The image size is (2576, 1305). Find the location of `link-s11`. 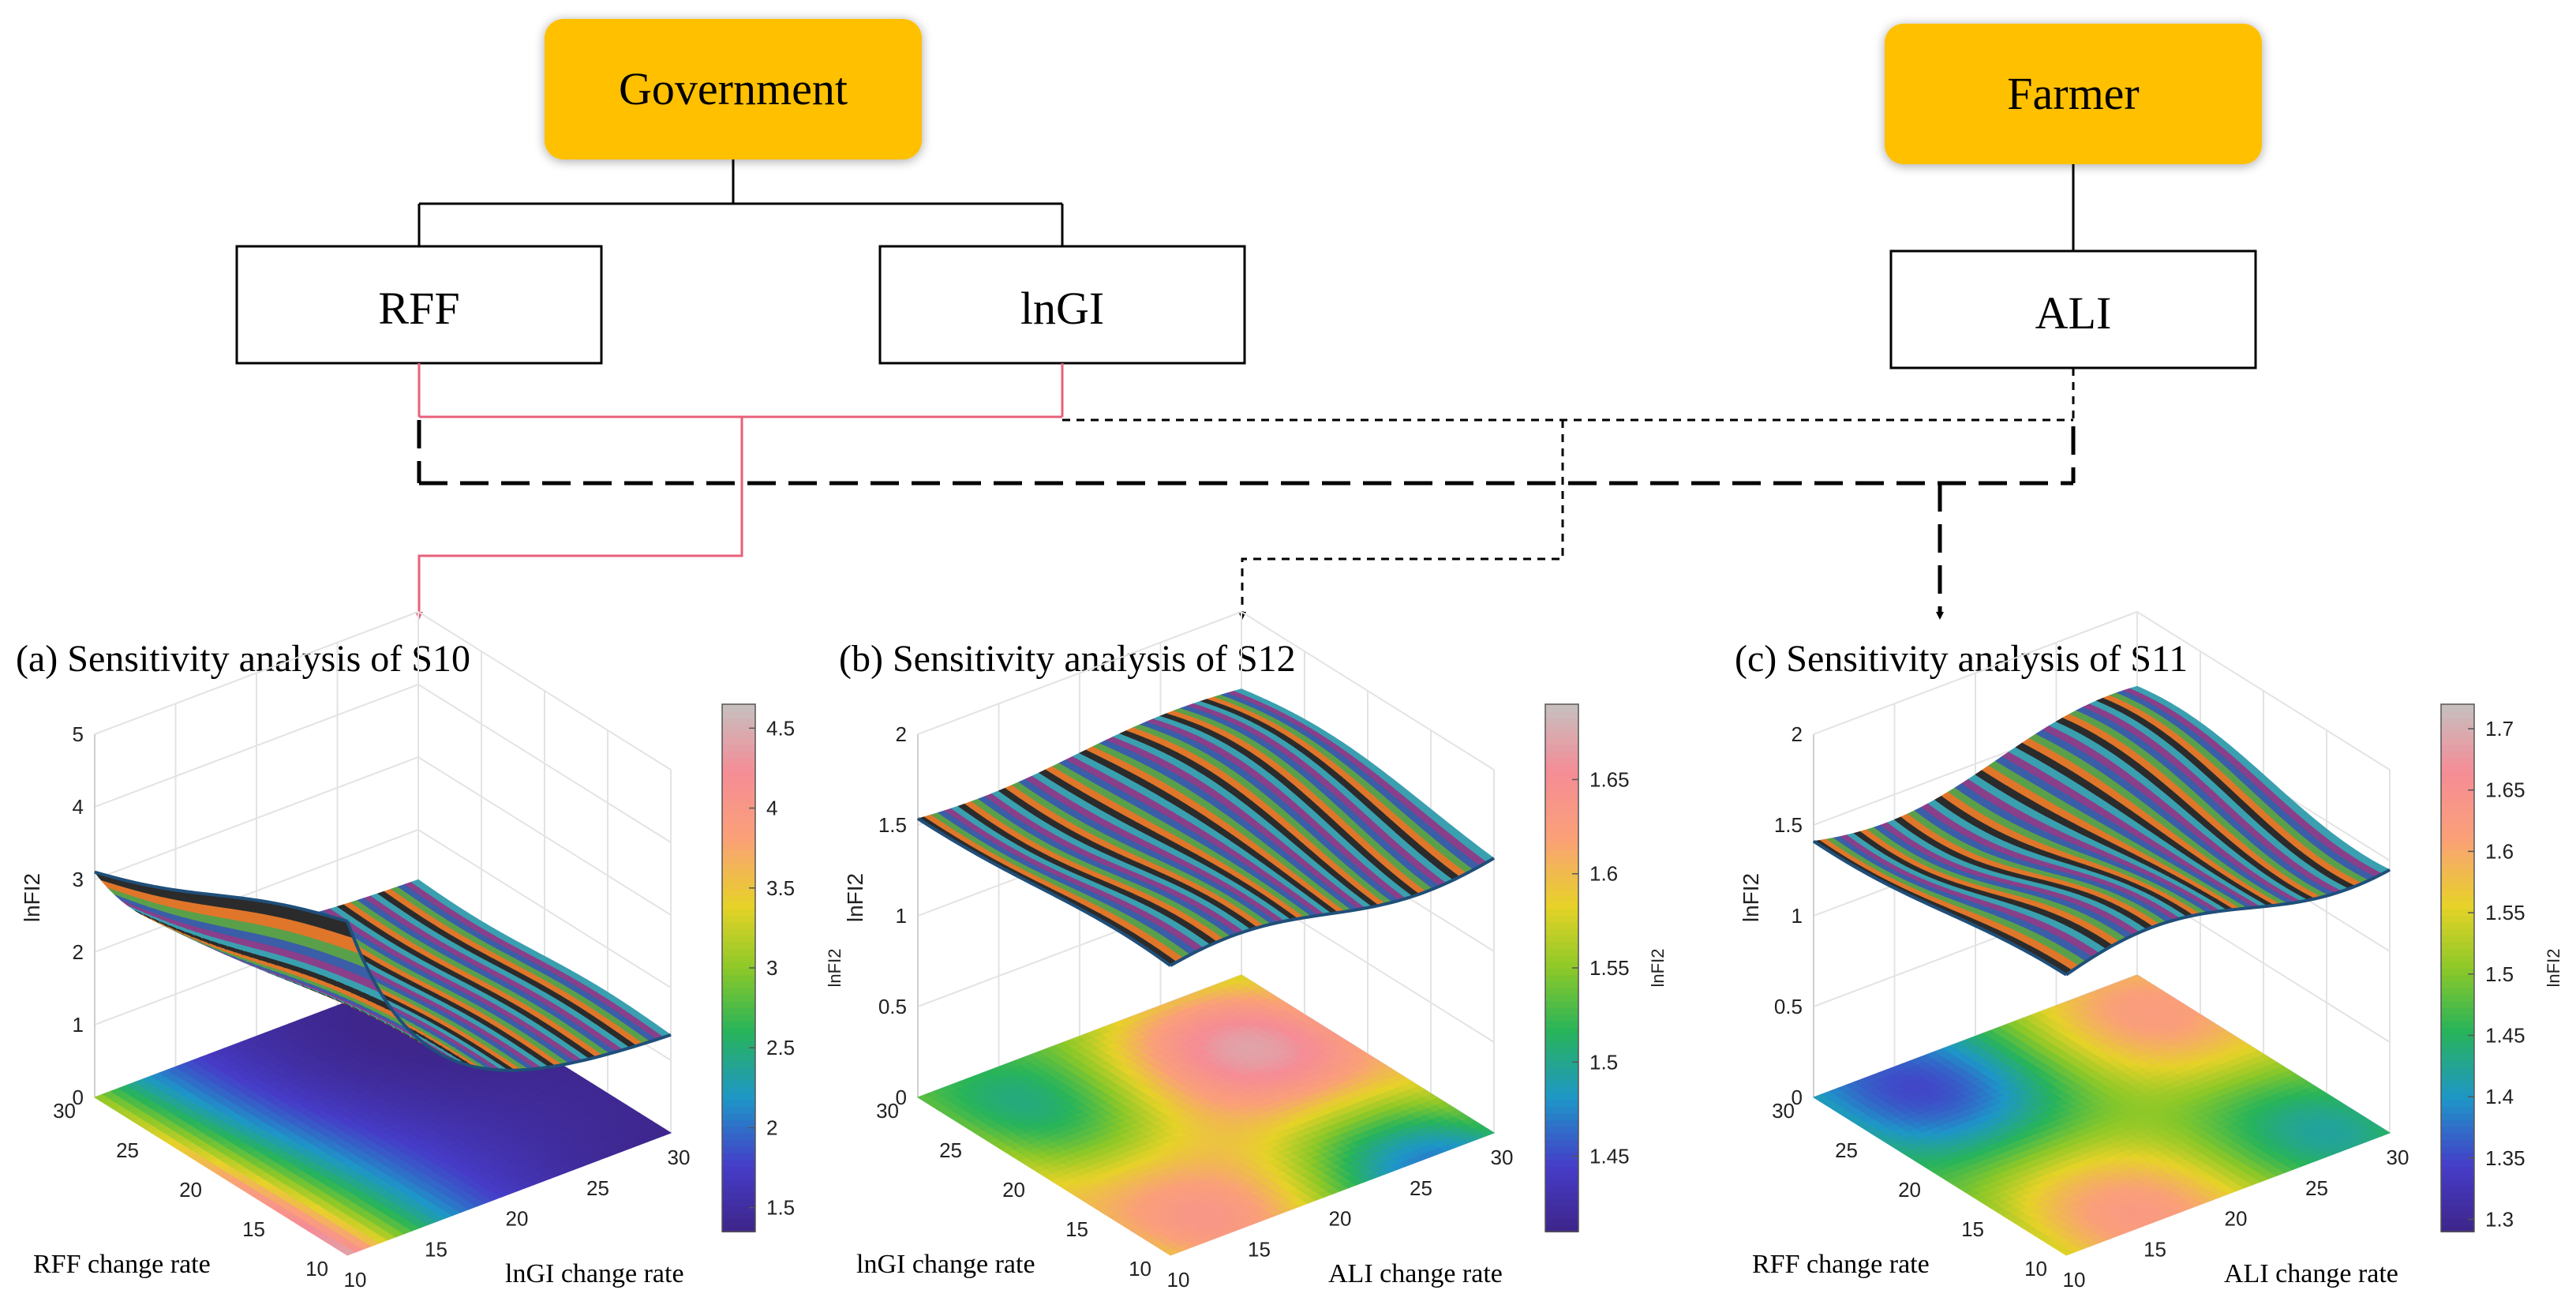

link-s11 is located at coordinates (1246, 520).